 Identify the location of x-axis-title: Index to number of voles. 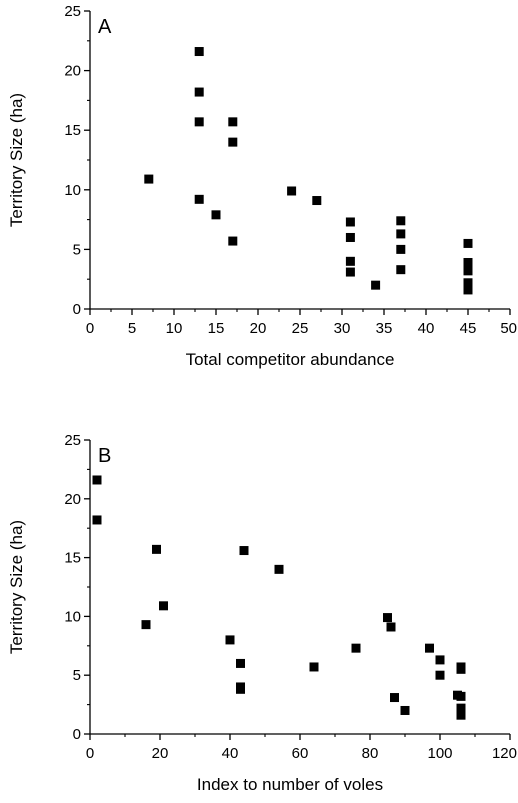
(290, 784).